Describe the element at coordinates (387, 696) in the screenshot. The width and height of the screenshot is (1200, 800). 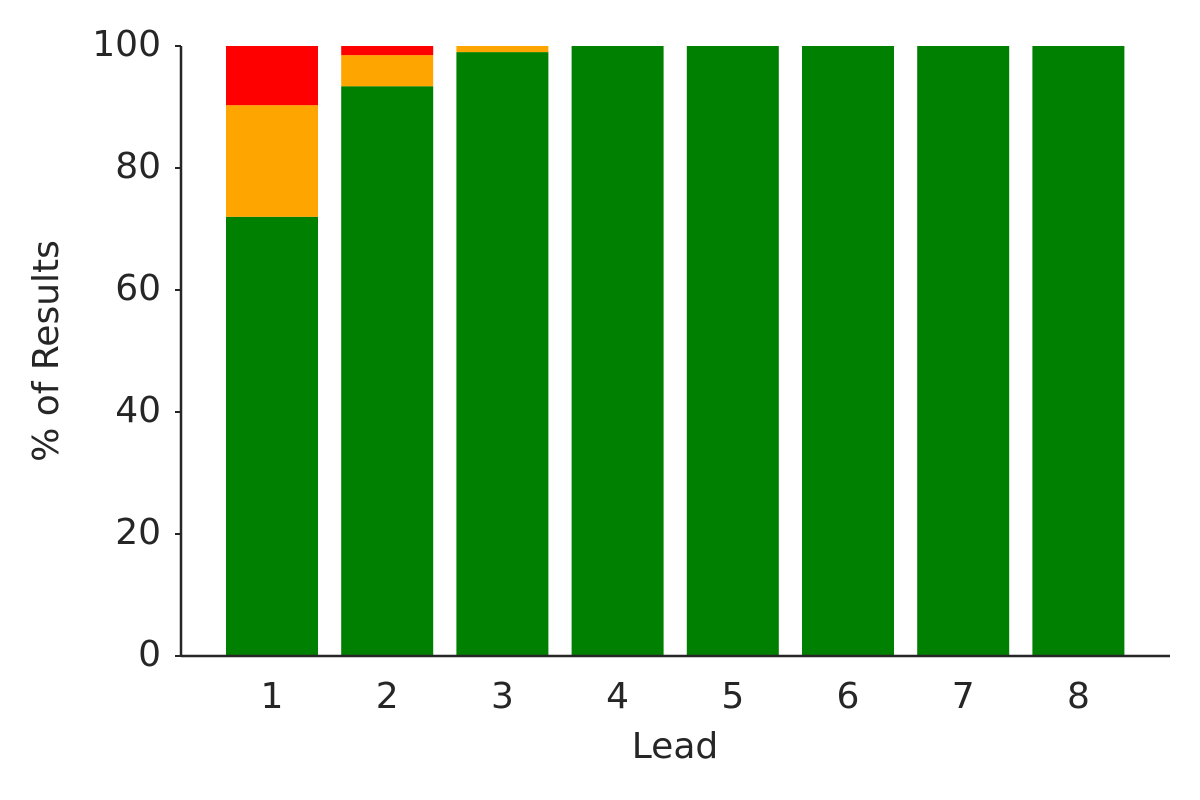
I see `x-tick-label: 2` at that location.